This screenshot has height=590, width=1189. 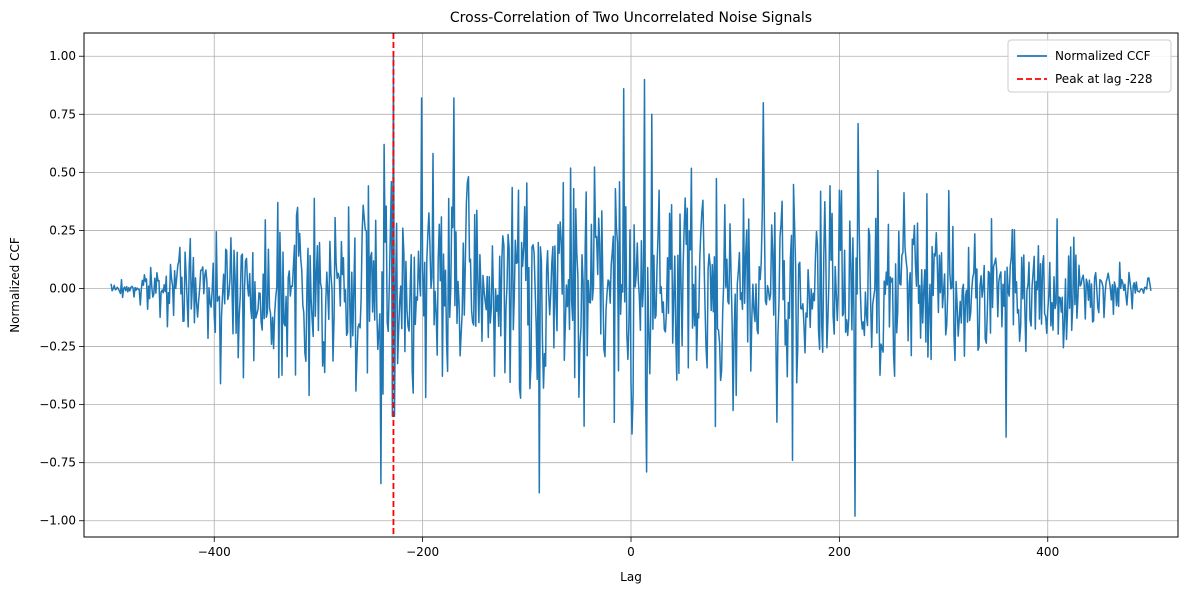 I want to click on x-tick-label: 0, so click(x=631, y=552).